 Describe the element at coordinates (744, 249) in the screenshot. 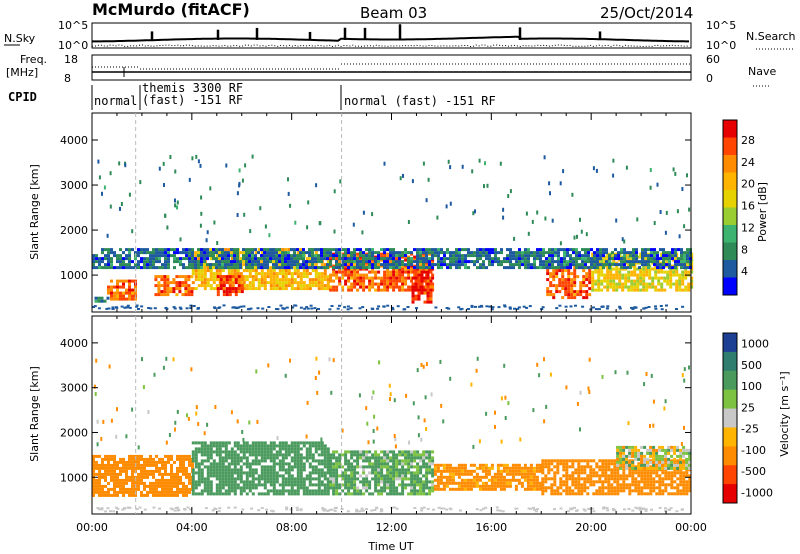

I see `colorbar-tick-label: 8` at that location.